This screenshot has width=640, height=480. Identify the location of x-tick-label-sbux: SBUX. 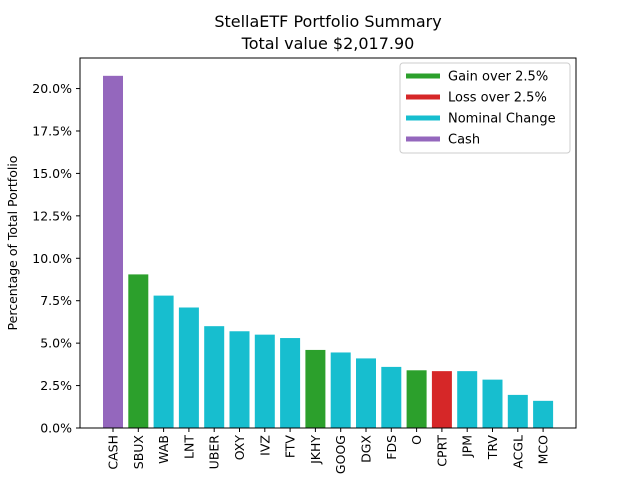
(138, 452).